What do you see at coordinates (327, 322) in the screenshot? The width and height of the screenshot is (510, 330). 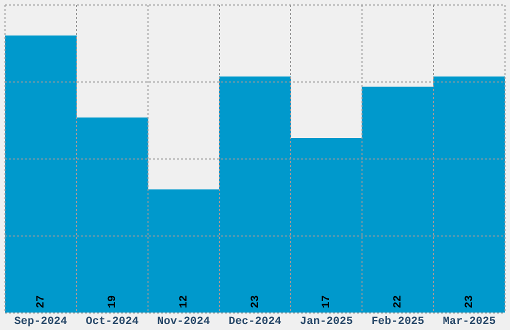 I see `x-tick-label: Jan-2025` at bounding box center [327, 322].